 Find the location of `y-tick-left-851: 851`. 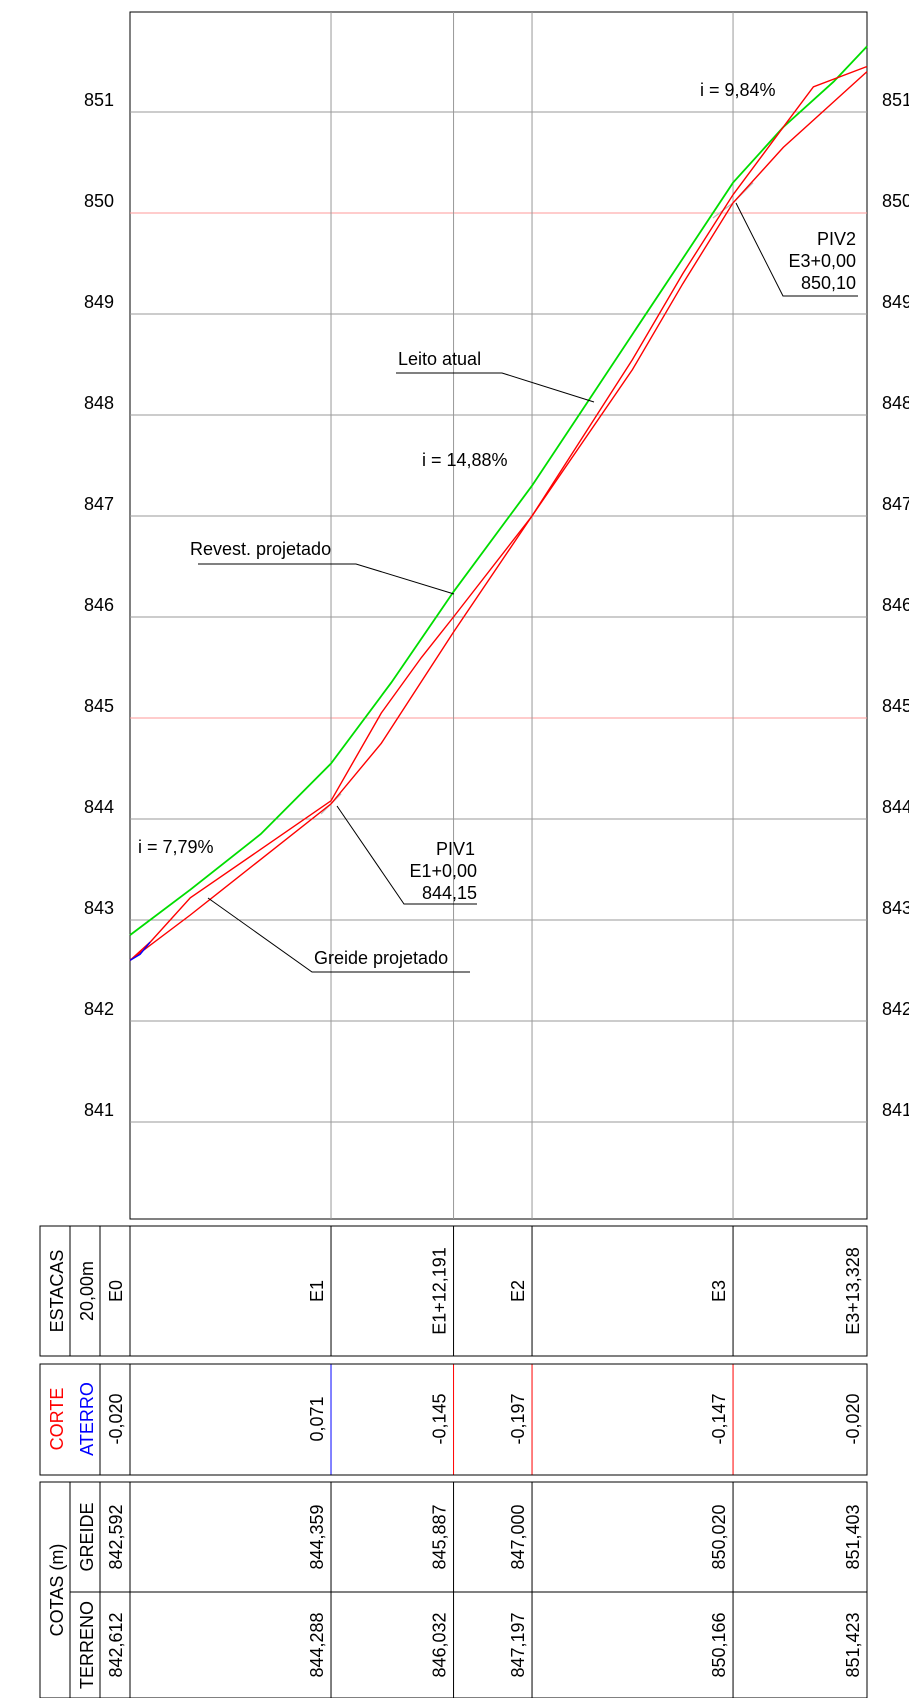

y-tick-left-851: 851 is located at coordinates (99, 100).